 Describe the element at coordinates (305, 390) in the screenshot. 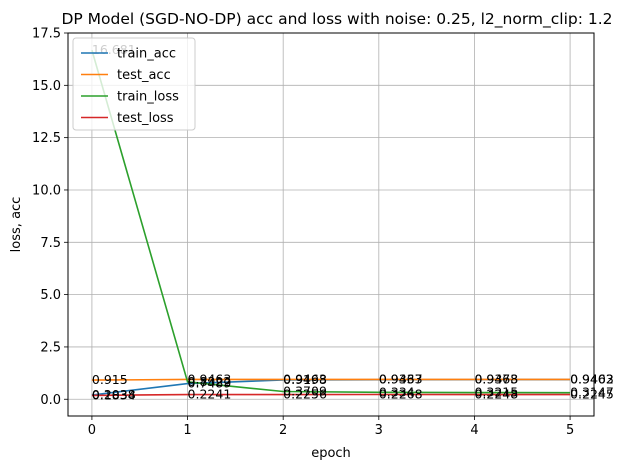

I see `data-label-train_loss: 0.3709` at that location.